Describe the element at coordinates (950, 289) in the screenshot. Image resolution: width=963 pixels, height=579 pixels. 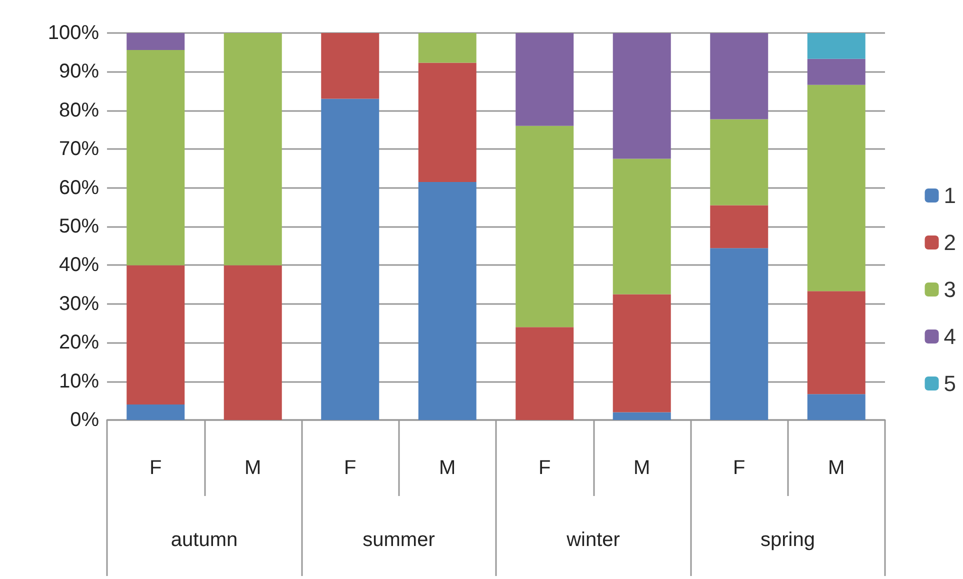
I see `legend-label: 3` at that location.